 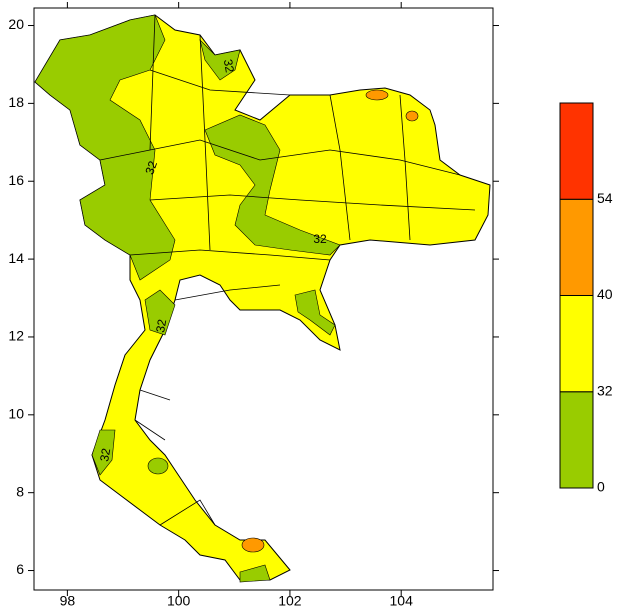 I want to click on y-tick-label: 14, so click(x=16, y=258).